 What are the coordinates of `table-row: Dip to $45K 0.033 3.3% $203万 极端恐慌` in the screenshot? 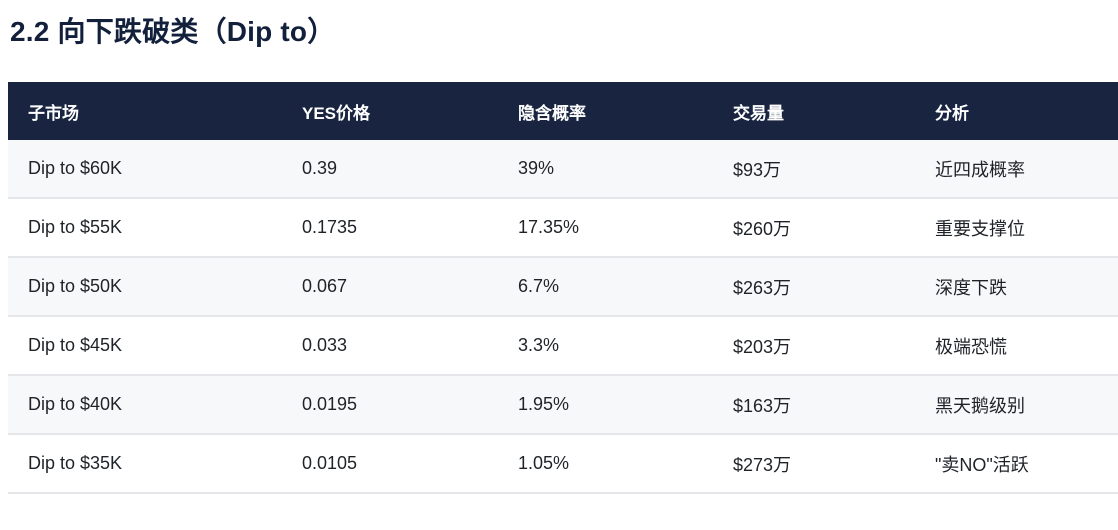 It's located at (563, 346).